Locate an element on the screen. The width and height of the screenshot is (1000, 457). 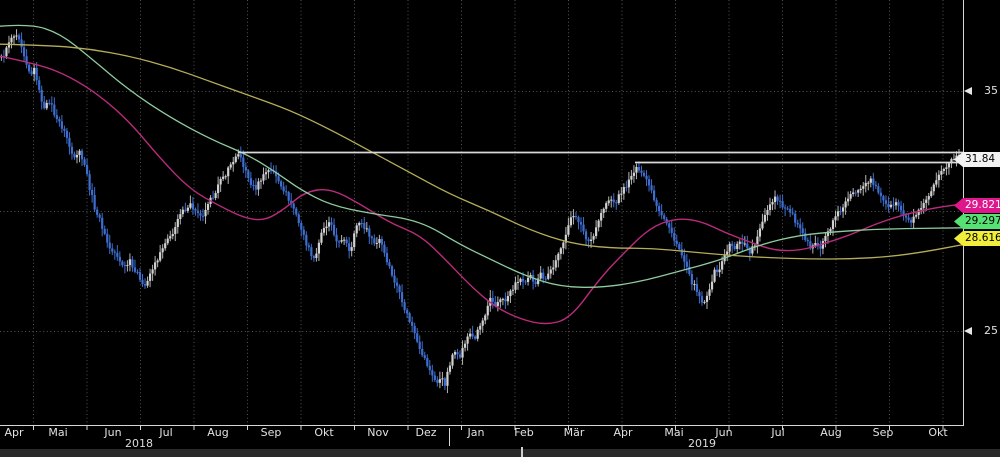
ma-slow-price-value: 28.616 is located at coordinates (982, 238).